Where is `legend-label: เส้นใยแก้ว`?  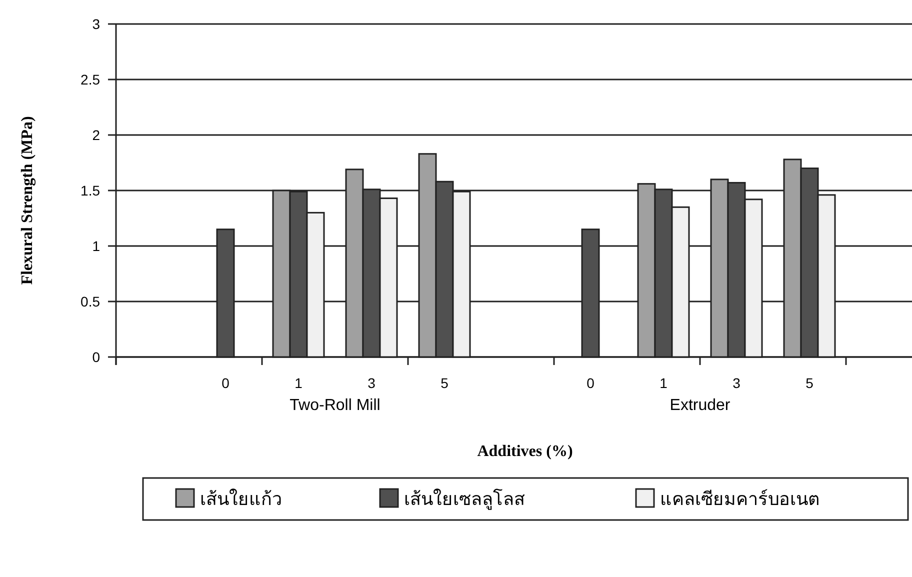
legend-label: เส้นใยแก้ว is located at coordinates (241, 499).